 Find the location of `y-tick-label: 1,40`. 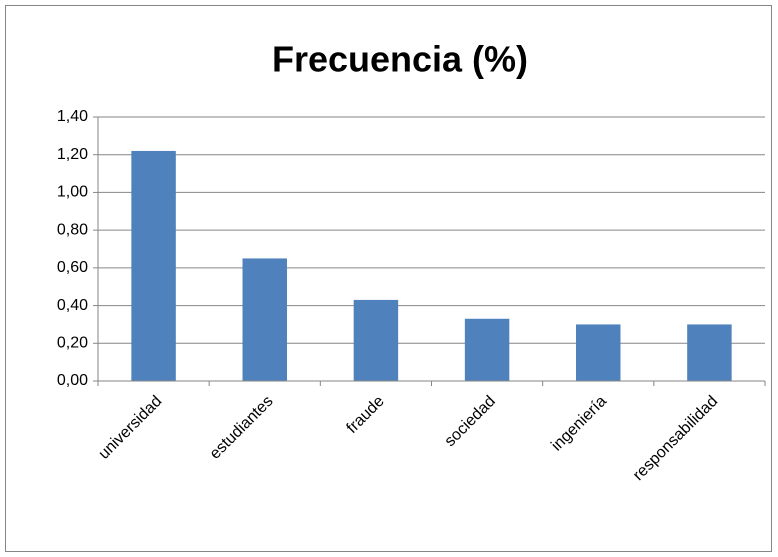

y-tick-label: 1,40 is located at coordinates (72, 116).